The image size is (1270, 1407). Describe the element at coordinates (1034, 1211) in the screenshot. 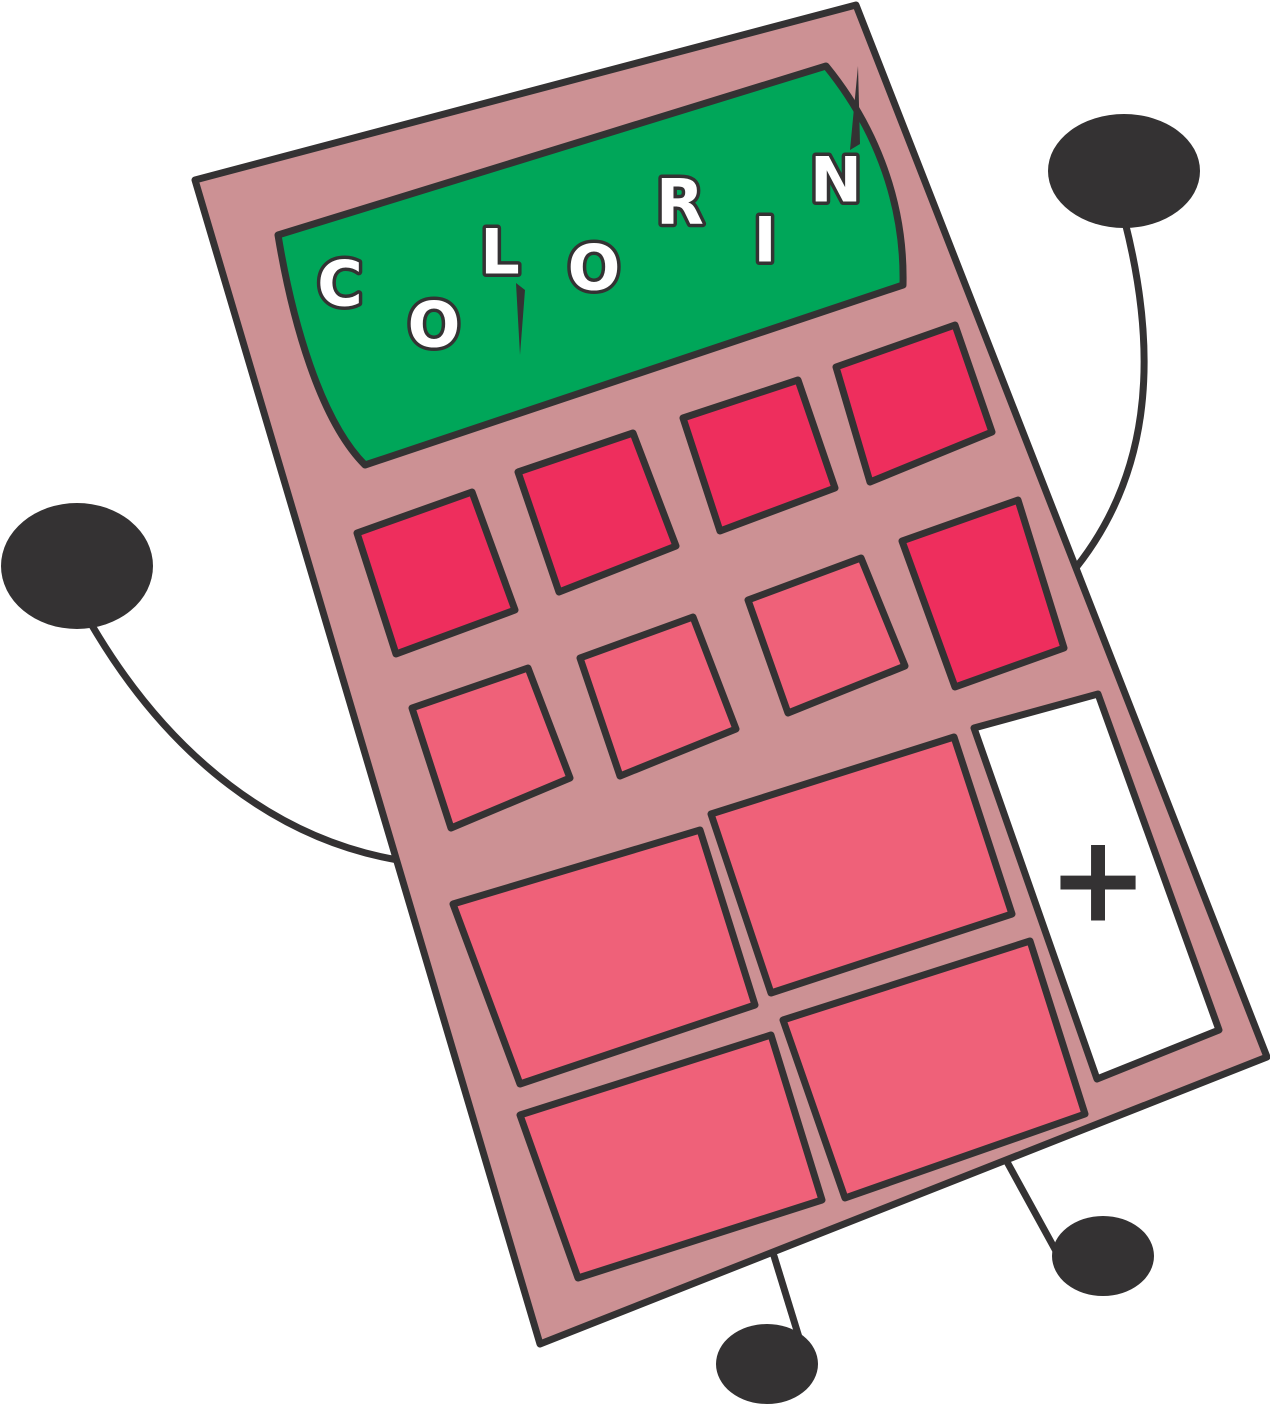

I see `right-leg` at that location.